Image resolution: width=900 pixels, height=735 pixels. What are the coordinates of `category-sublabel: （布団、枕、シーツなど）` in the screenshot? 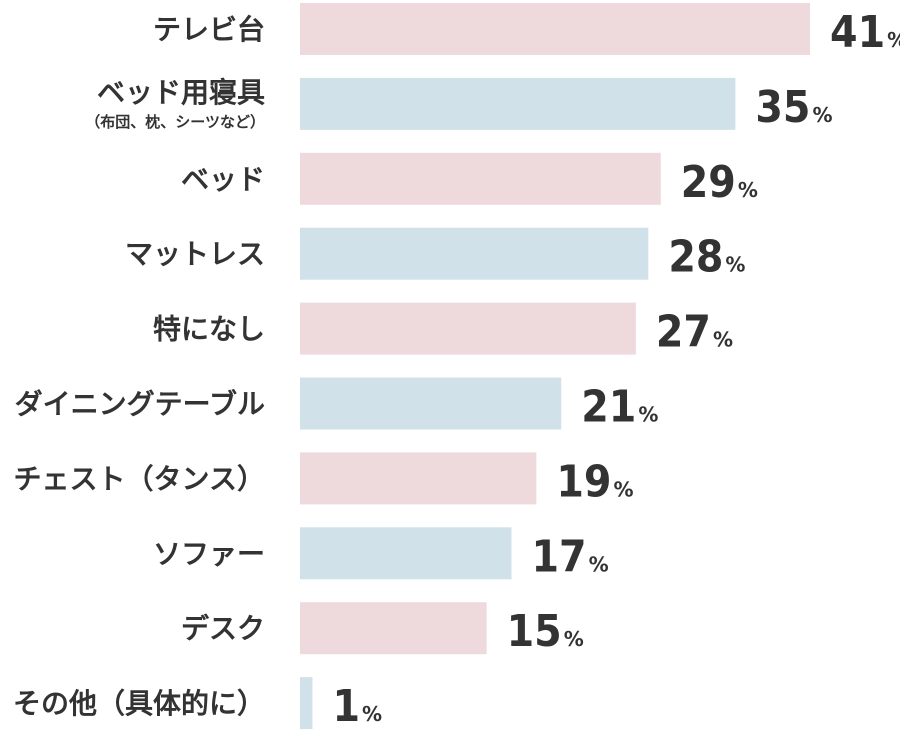 It's located at (175, 122).